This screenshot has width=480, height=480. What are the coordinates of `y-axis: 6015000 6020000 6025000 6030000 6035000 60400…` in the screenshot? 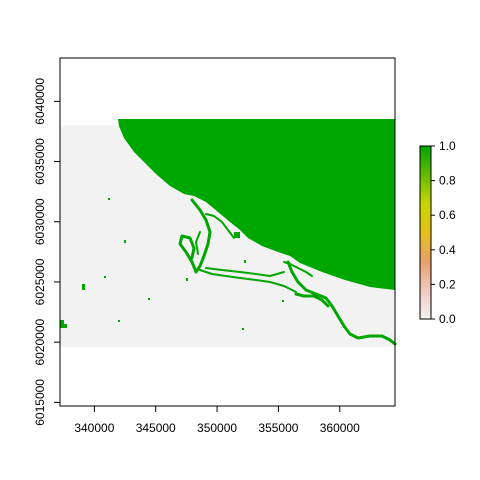 It's located at (46, 252).